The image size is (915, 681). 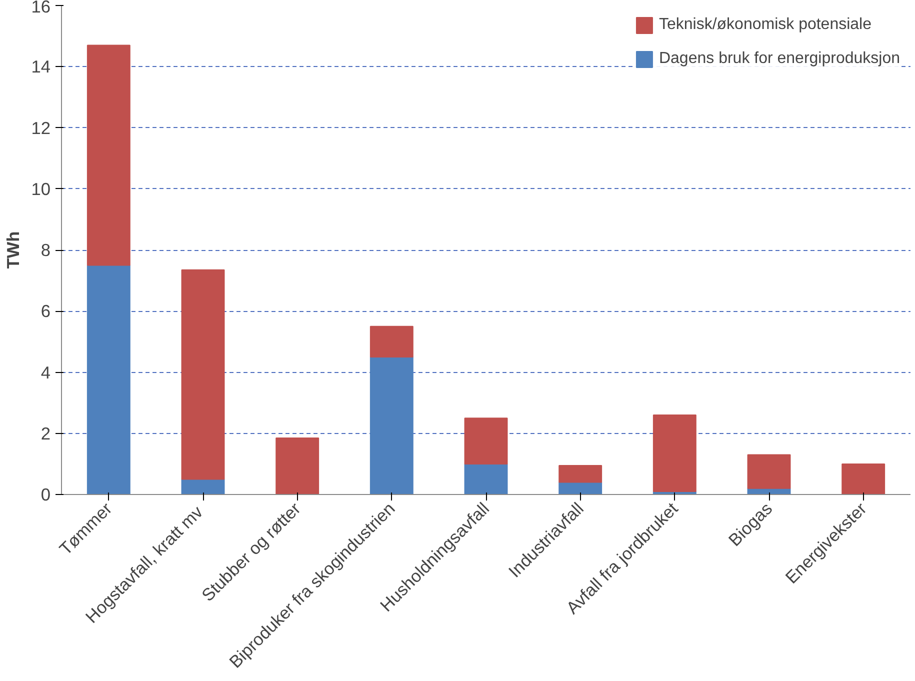 What do you see at coordinates (45, 433) in the screenshot?
I see `y-tick-label: 2` at bounding box center [45, 433].